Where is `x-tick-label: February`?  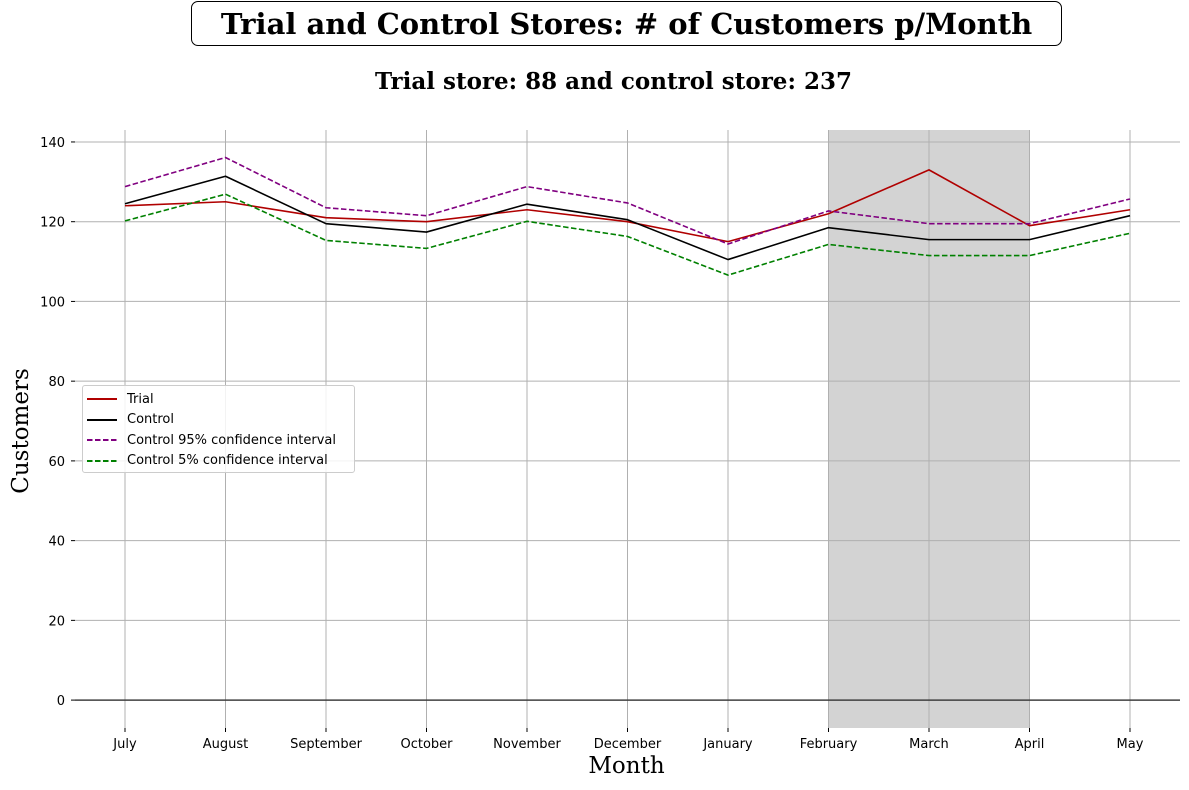 x-tick-label: February is located at coordinates (829, 744).